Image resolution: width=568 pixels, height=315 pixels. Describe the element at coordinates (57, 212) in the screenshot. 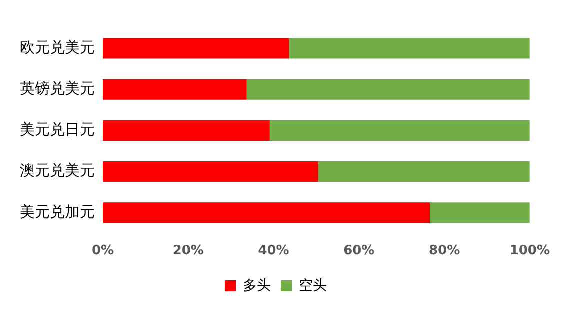

I see `y-tick-label: 美元兑加元` at that location.